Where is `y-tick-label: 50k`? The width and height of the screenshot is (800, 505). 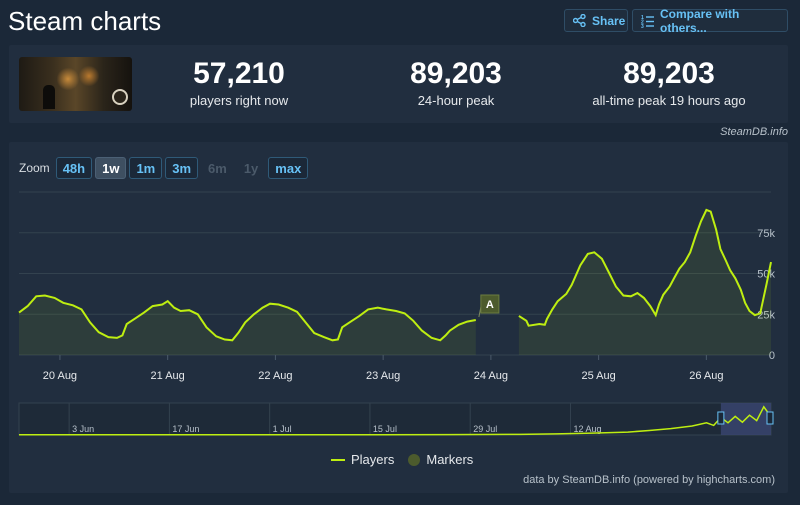
y-tick-label: 50k is located at coordinates (766, 275).